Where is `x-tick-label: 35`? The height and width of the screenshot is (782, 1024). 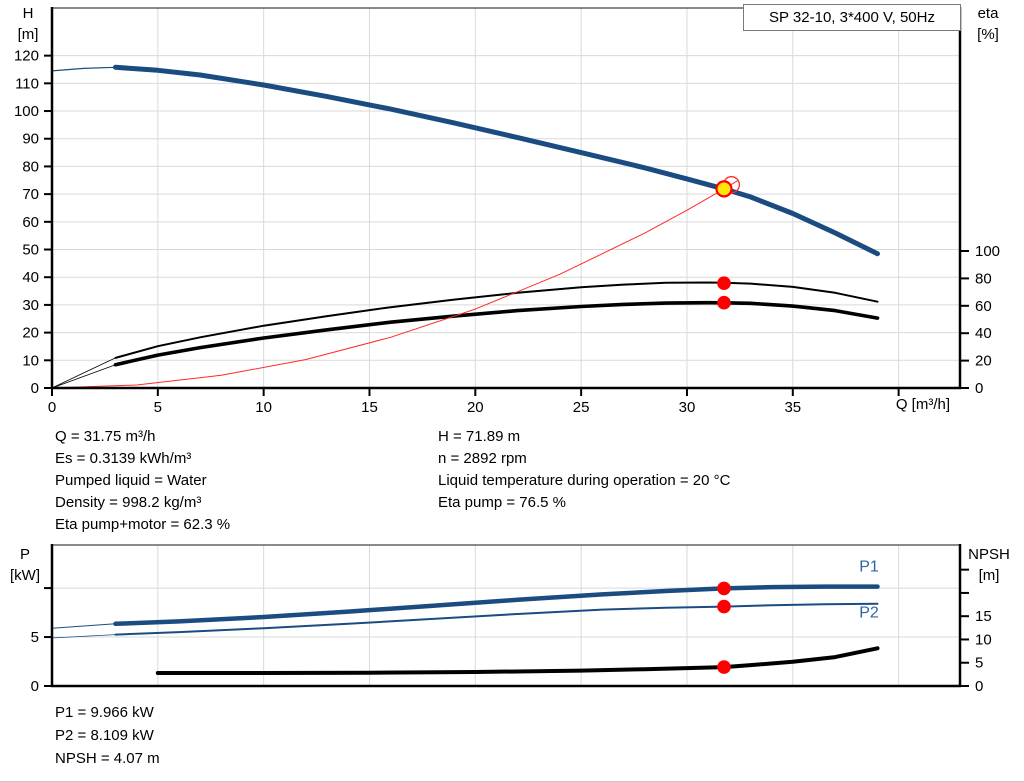 x-tick-label: 35 is located at coordinates (792, 407).